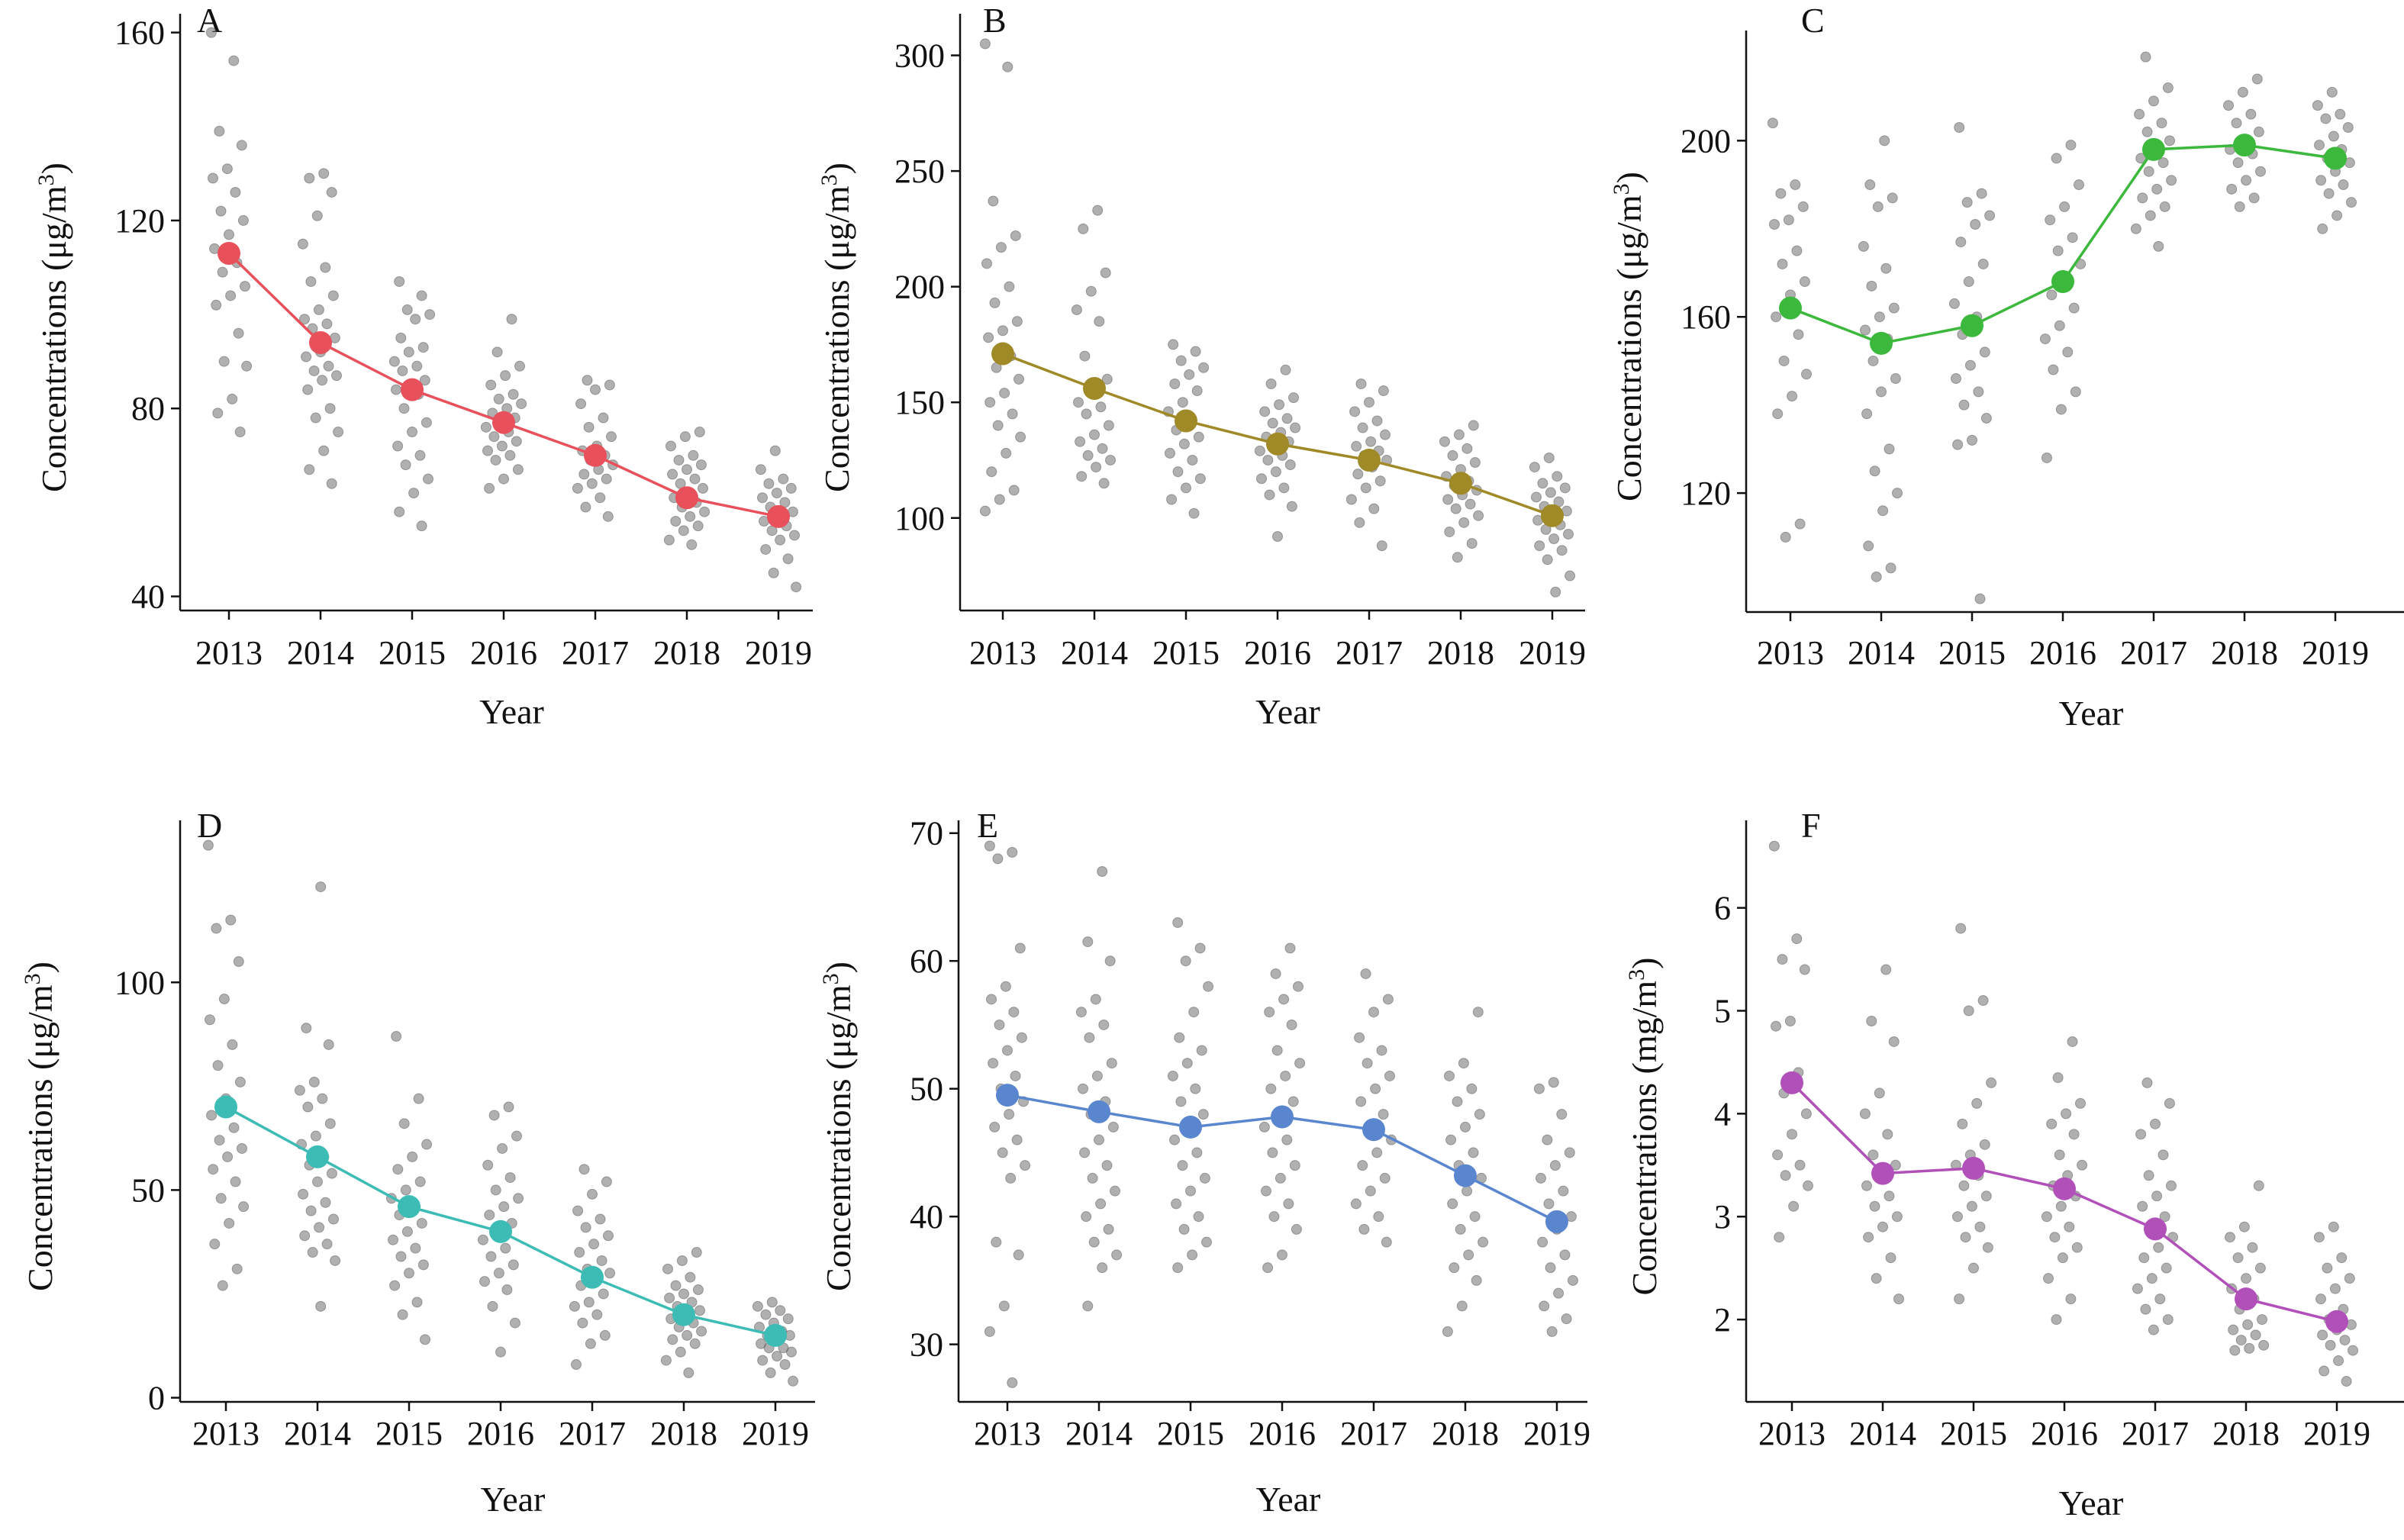 This screenshot has height=1540, width=2404. Describe the element at coordinates (926, 1217) in the screenshot. I see `y-tick-label: 40` at that location.